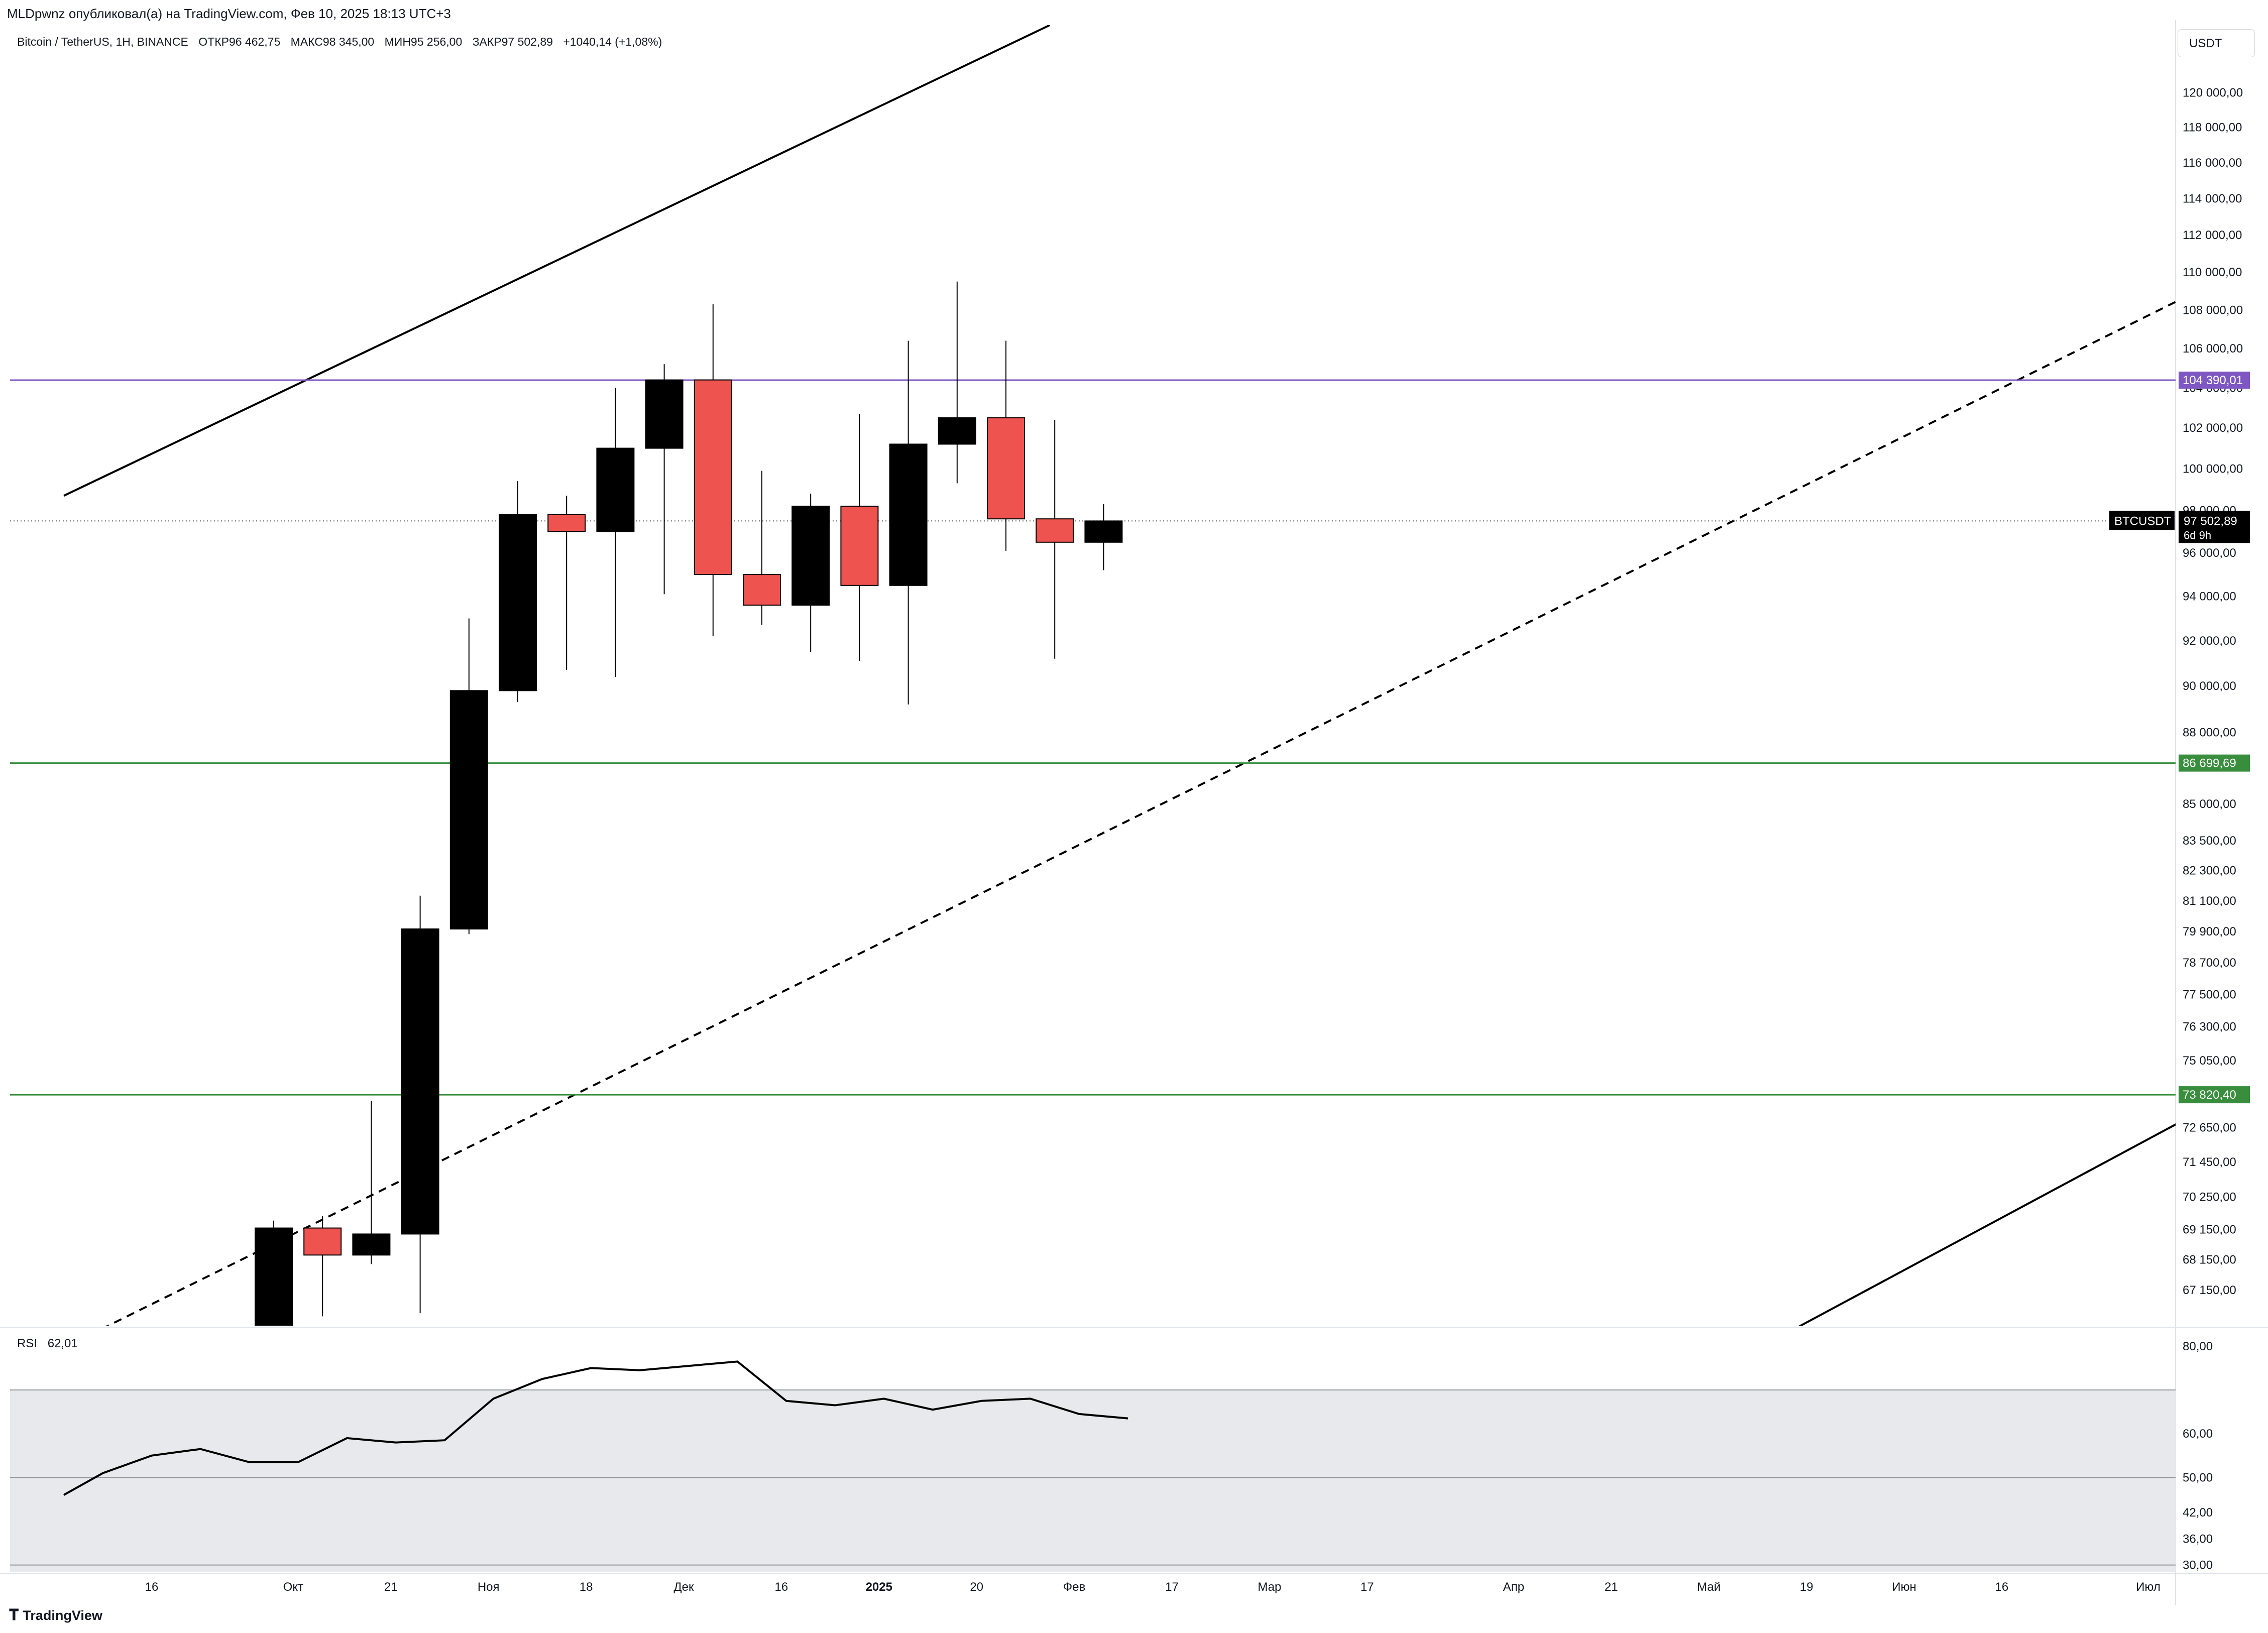 Image resolution: width=2268 pixels, height=1633 pixels. Describe the element at coordinates (2214, 527) in the screenshot. I see `current-price-tag` at that location.